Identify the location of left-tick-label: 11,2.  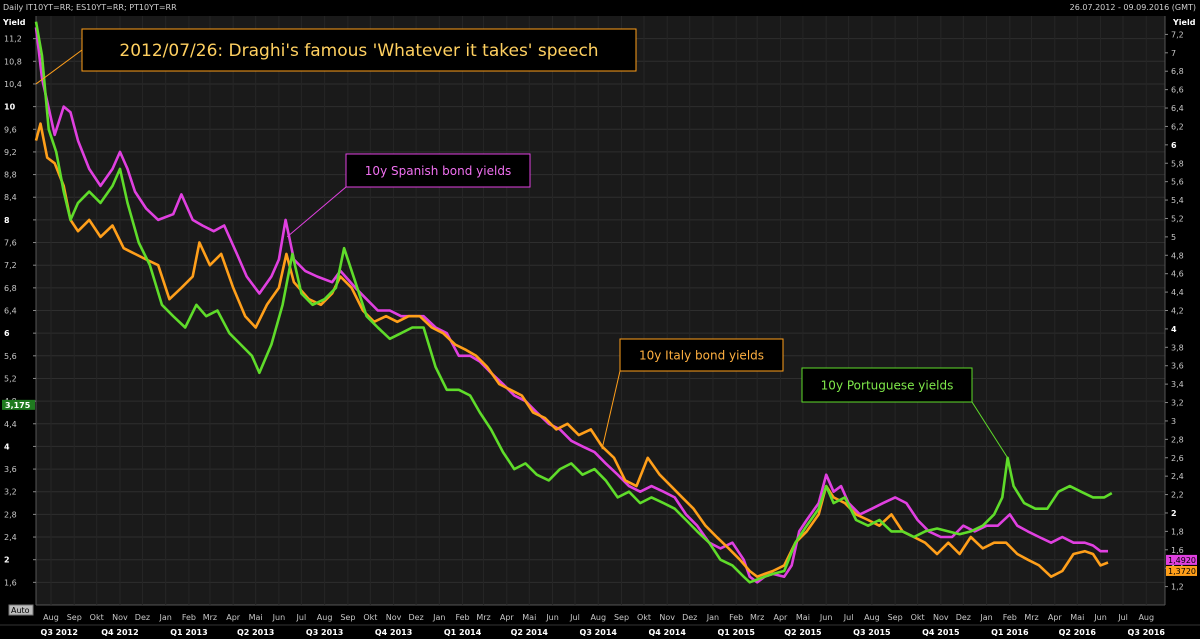
(13, 39).